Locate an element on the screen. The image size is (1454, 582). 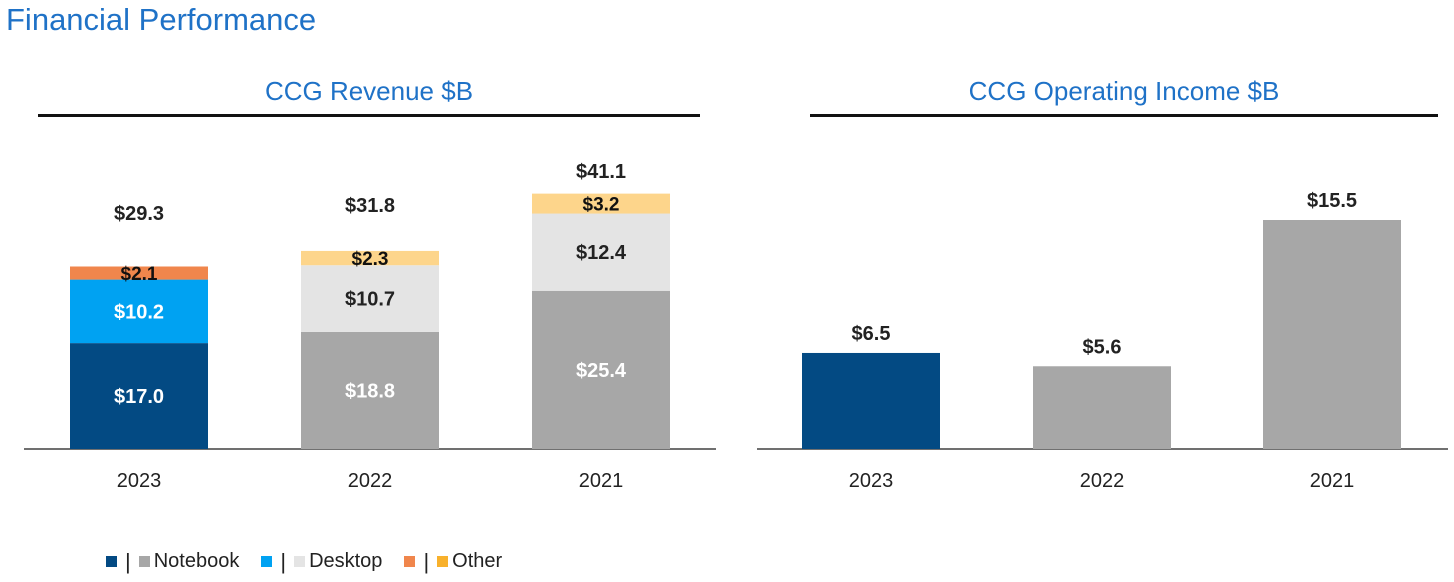
revenue-data-label-desktop-2022: $10.7 is located at coordinates (370, 300).